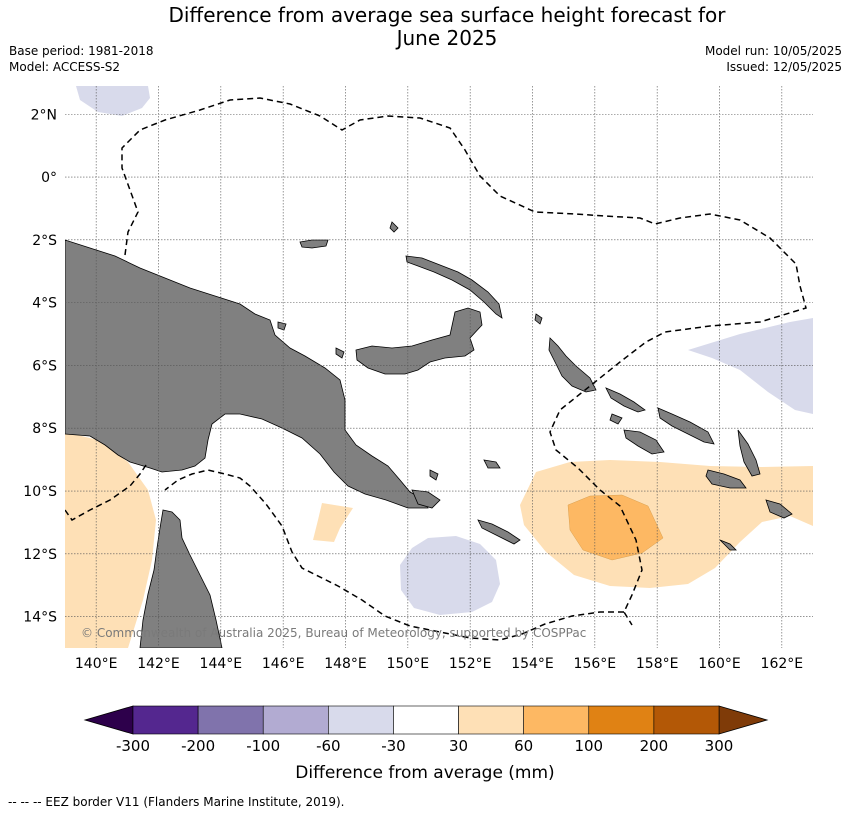 This screenshot has width=850, height=816. Describe the element at coordinates (782, 664) in the screenshot. I see `lon-tick-label: 162°E` at that location.